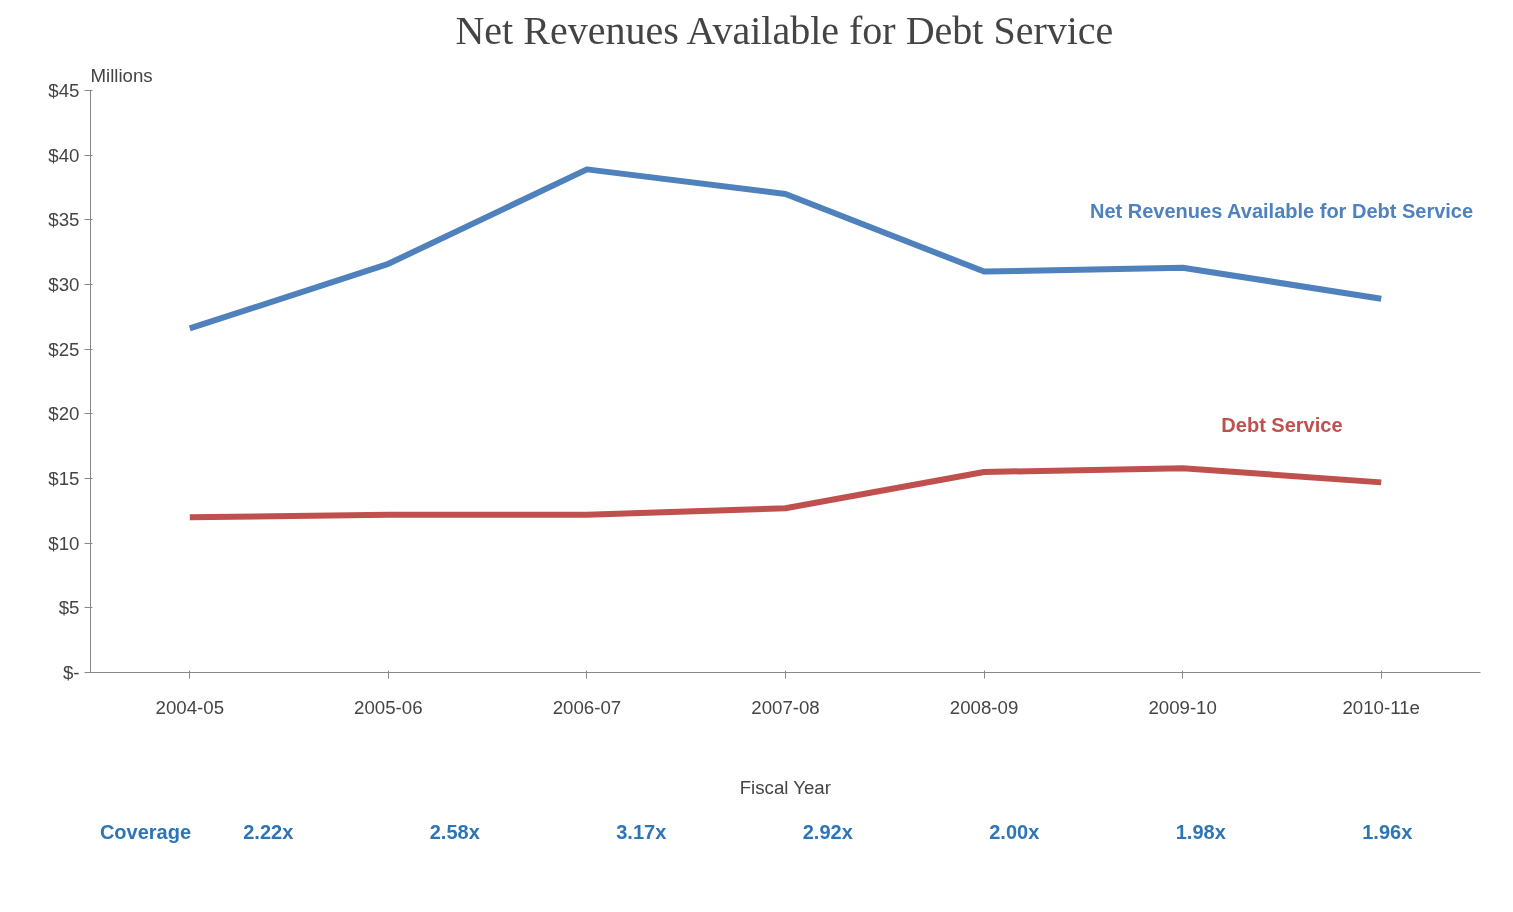  What do you see at coordinates (64, 478) in the screenshot?
I see `y-tick-label: $15` at bounding box center [64, 478].